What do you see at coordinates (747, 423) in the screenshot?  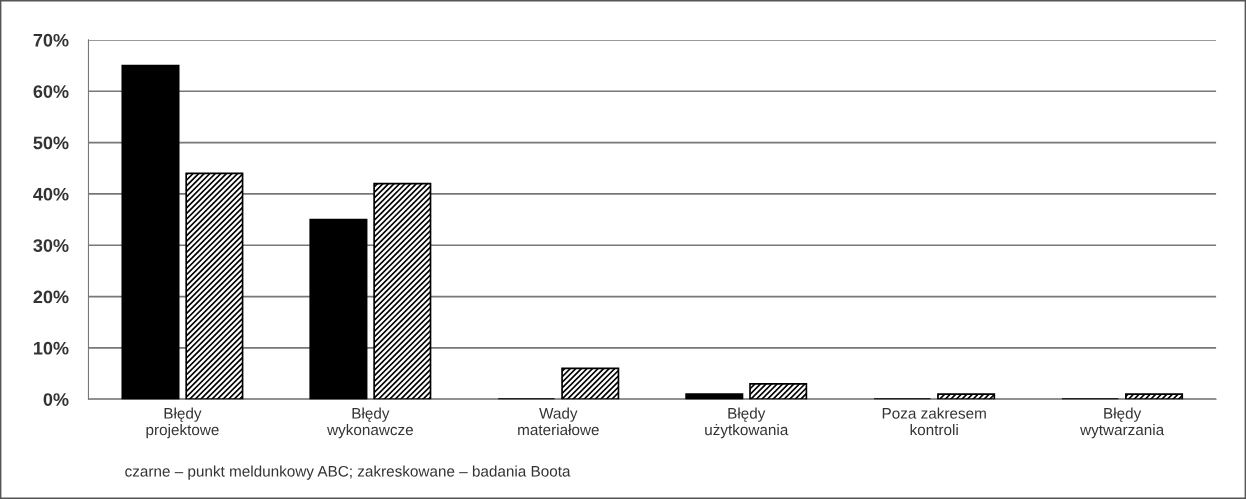 I see `x-tick-label: Błędy użytkowania` at bounding box center [747, 423].